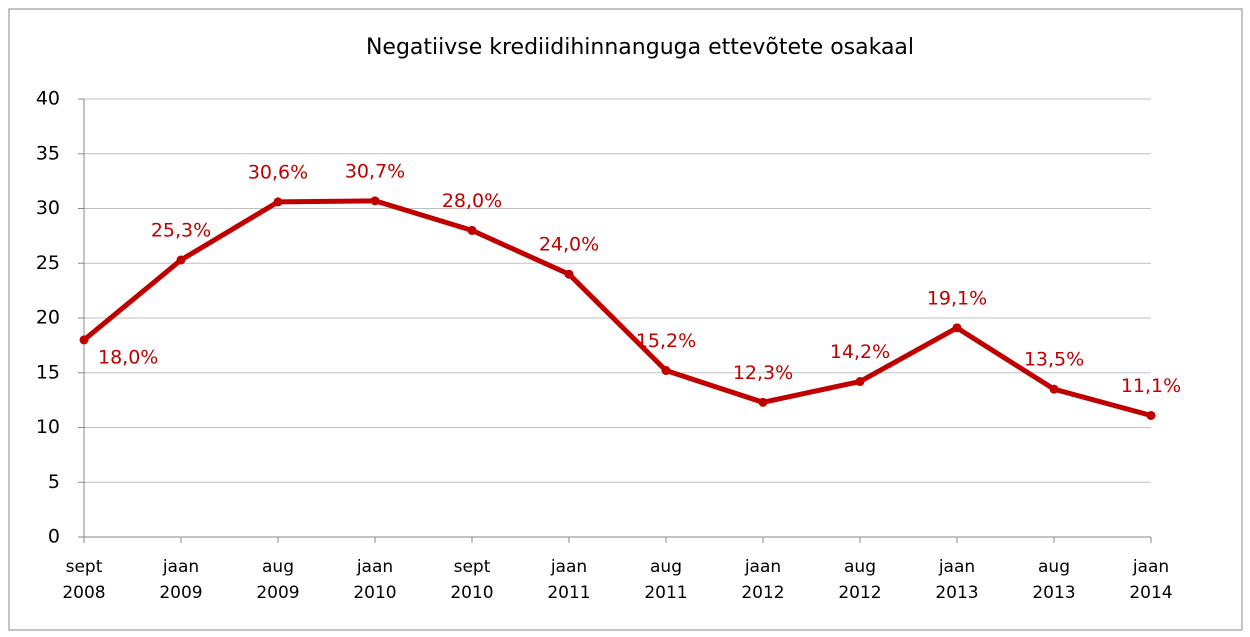  I want to click on x-tick-label: jaan 2009, so click(180, 580).